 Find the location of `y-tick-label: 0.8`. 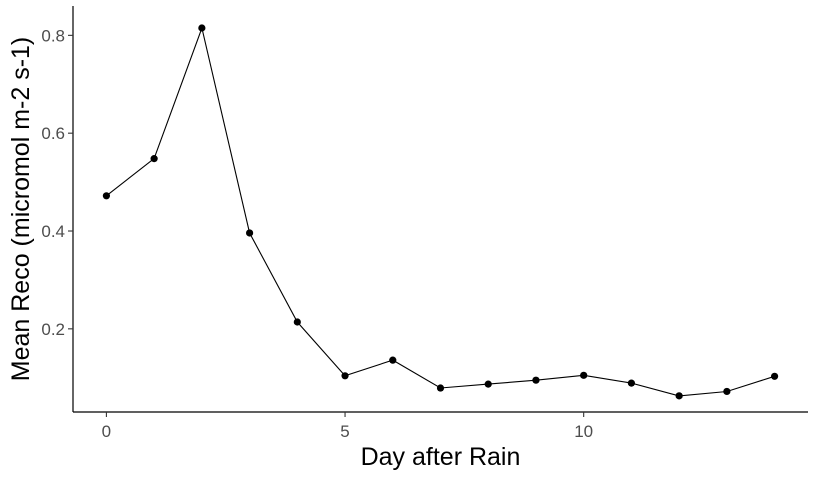

y-tick-label: 0.8 is located at coordinates (53, 35).